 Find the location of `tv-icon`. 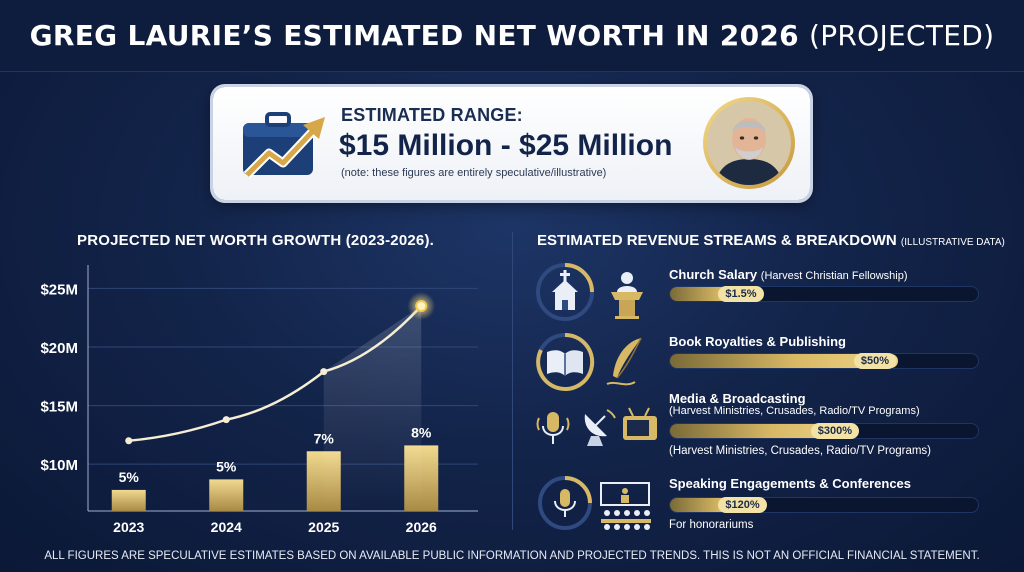

tv-icon is located at coordinates (640, 423).